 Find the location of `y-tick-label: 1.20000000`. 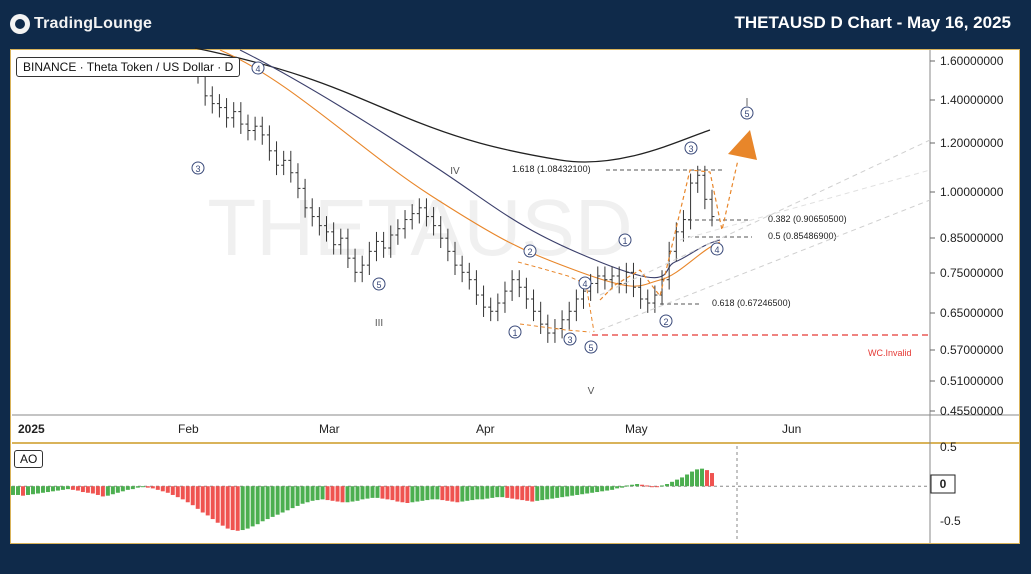

y-tick-label: 1.20000000 is located at coordinates (972, 143).